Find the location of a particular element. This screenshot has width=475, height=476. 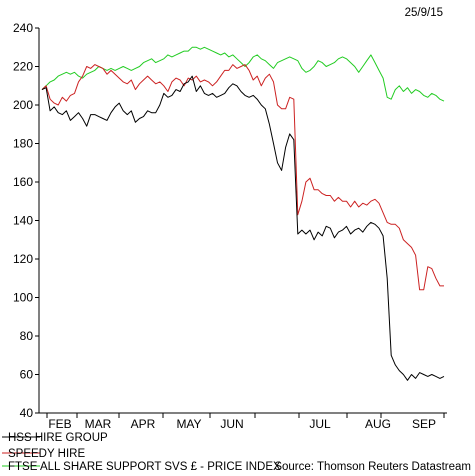

legend-label-hss: HSS HIRE GROUP is located at coordinates (58, 438).